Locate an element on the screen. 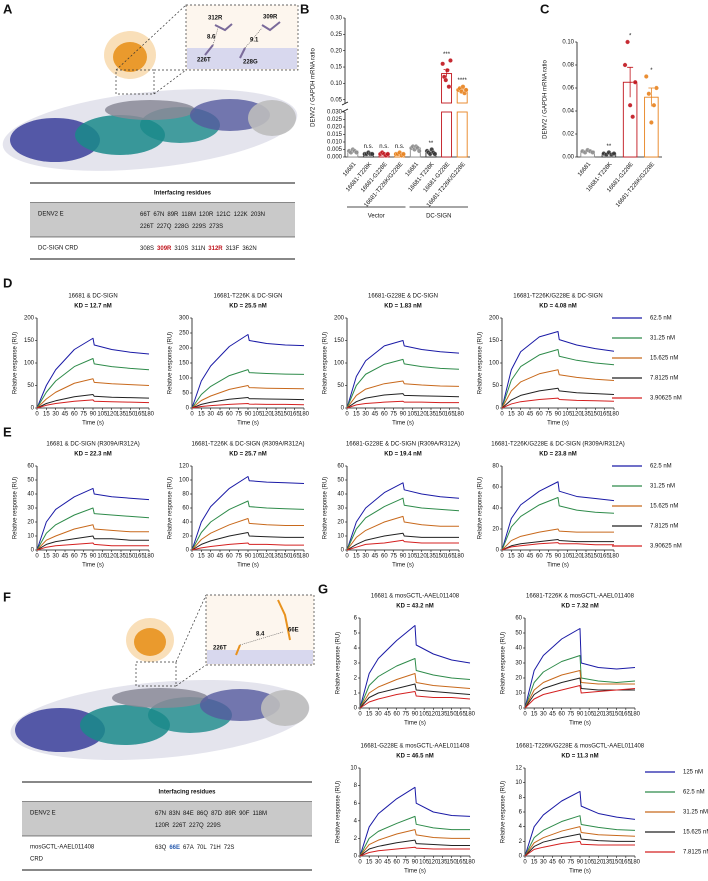 The height and width of the screenshot is (881, 708). residue: 313F is located at coordinates (233, 249).